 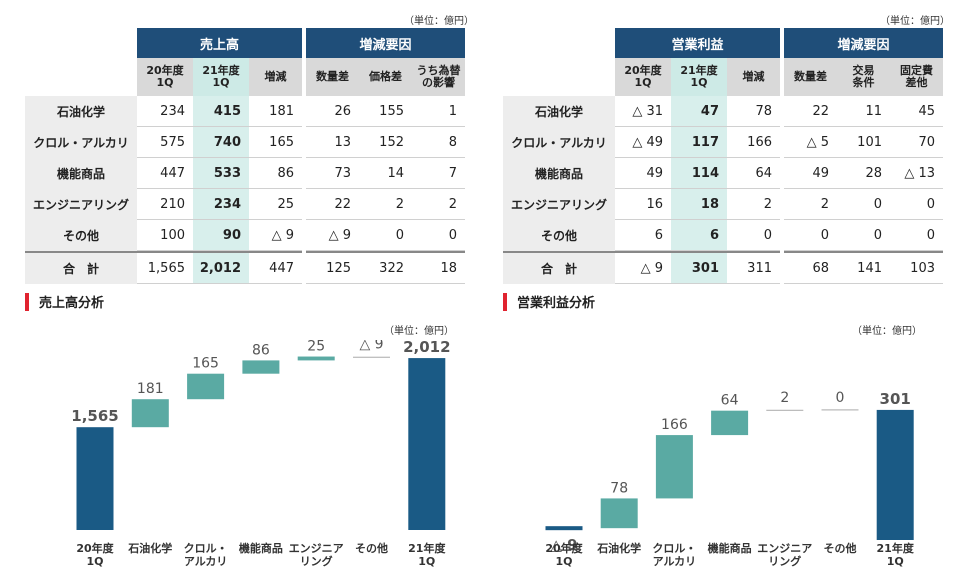 What do you see at coordinates (699, 235) in the screenshot?
I see `table-cell: 6` at bounding box center [699, 235].